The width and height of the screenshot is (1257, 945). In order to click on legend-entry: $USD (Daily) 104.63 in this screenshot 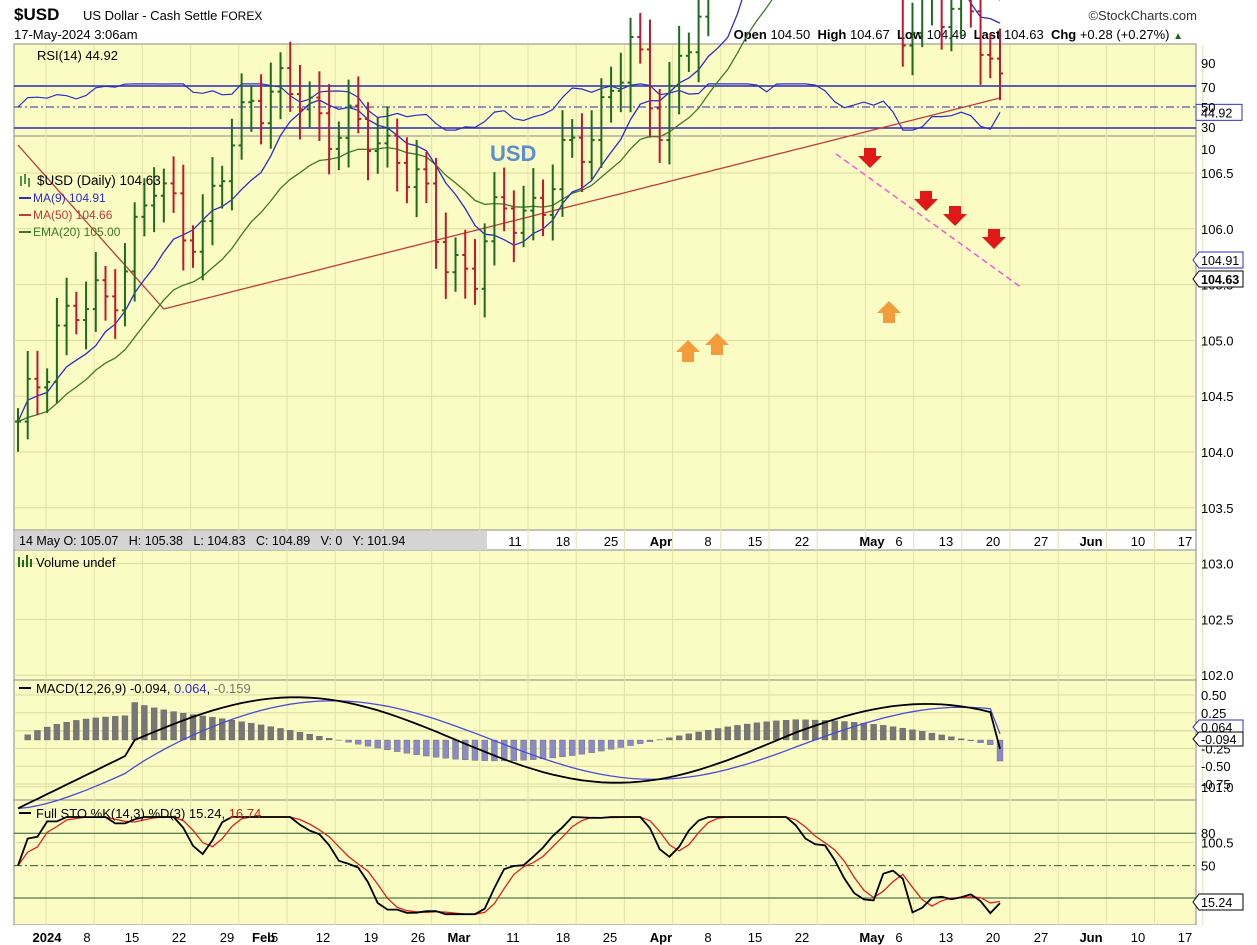, I will do `click(99, 180)`.